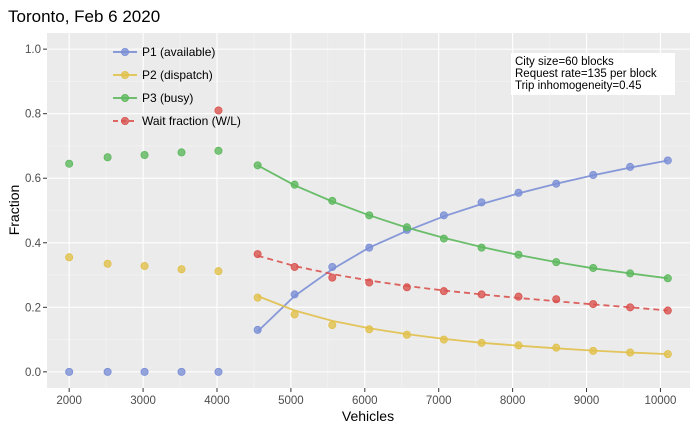  I want to click on x-tick-label: 4000, so click(217, 401).